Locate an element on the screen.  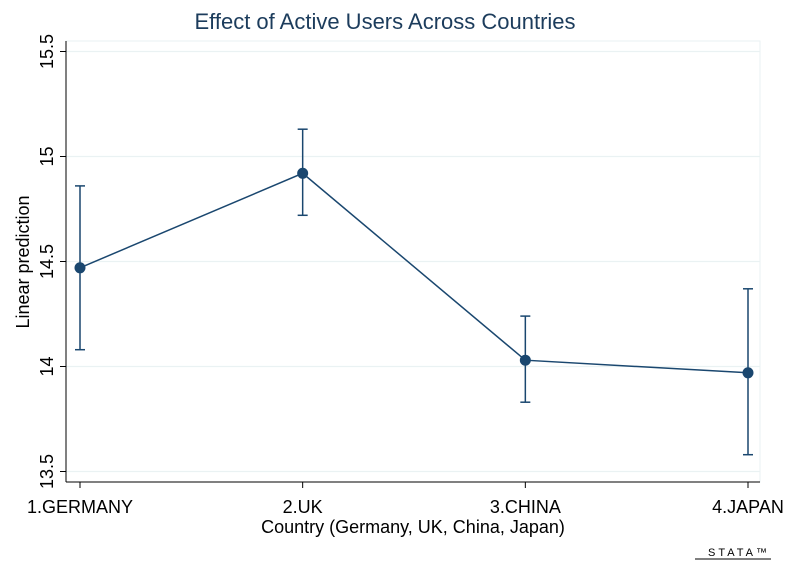
x-ticks: 1.GERMANY 2.UK 3.CHINA 4.JAPAN is located at coordinates (405, 499).